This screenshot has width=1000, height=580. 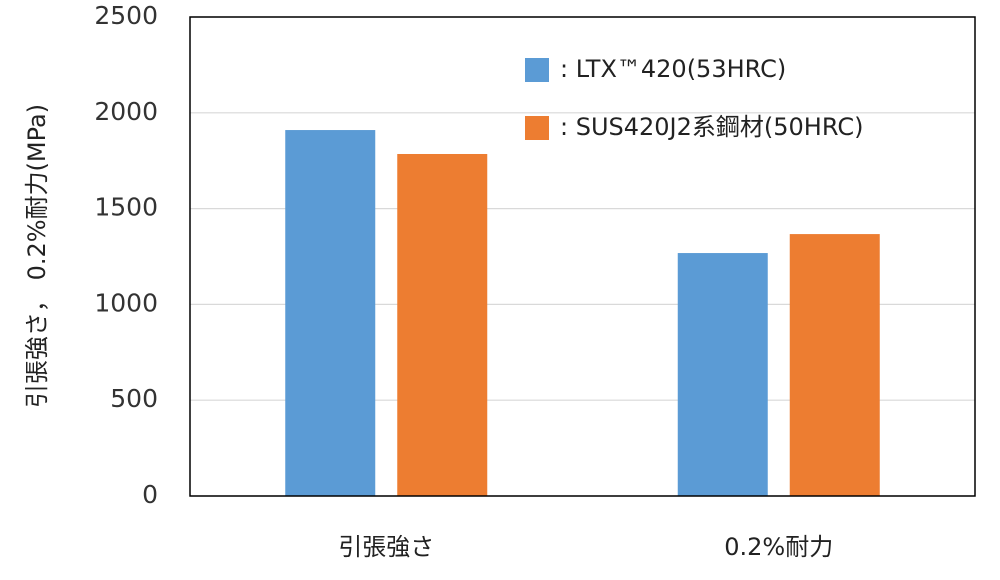 What do you see at coordinates (126, 111) in the screenshot?
I see `y-tick-label: 2000` at bounding box center [126, 111].